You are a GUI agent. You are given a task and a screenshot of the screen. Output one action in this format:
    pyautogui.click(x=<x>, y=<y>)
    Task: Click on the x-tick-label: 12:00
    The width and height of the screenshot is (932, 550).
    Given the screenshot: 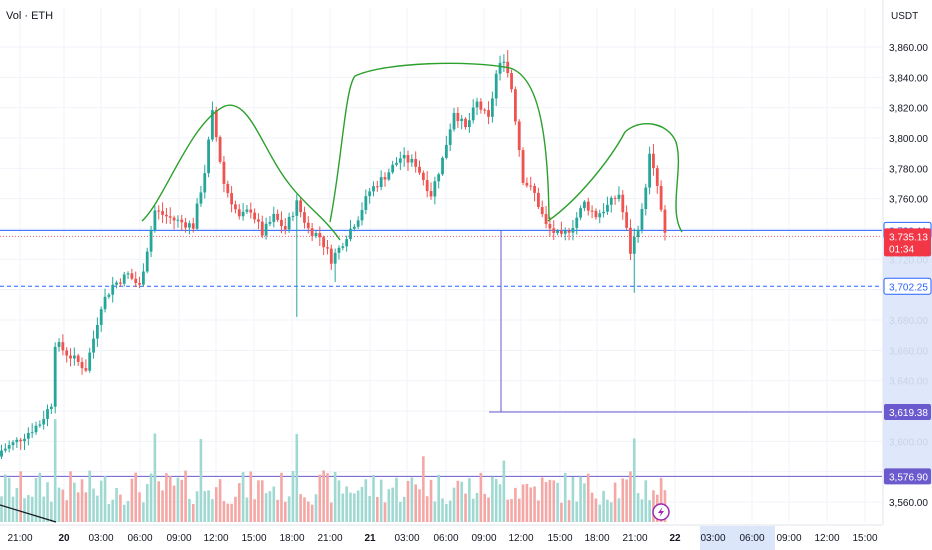 What is the action you would take?
    pyautogui.click(x=215, y=538)
    